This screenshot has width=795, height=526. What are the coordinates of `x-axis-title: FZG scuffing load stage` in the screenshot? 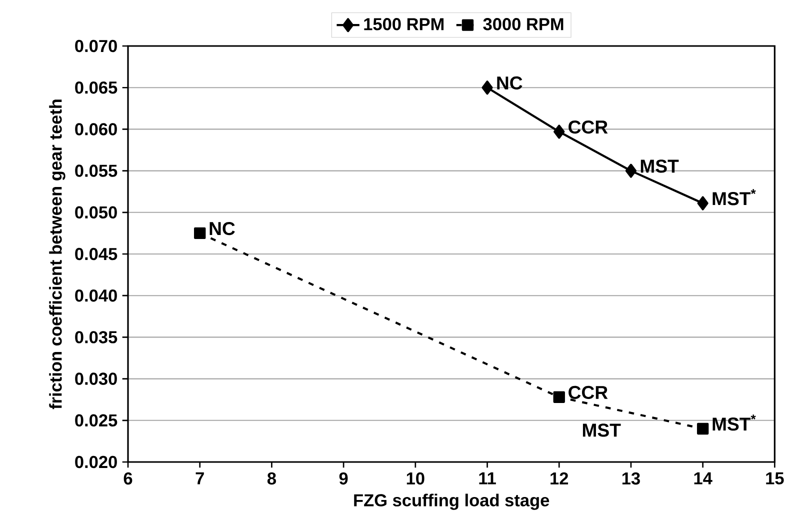 It's located at (452, 502).